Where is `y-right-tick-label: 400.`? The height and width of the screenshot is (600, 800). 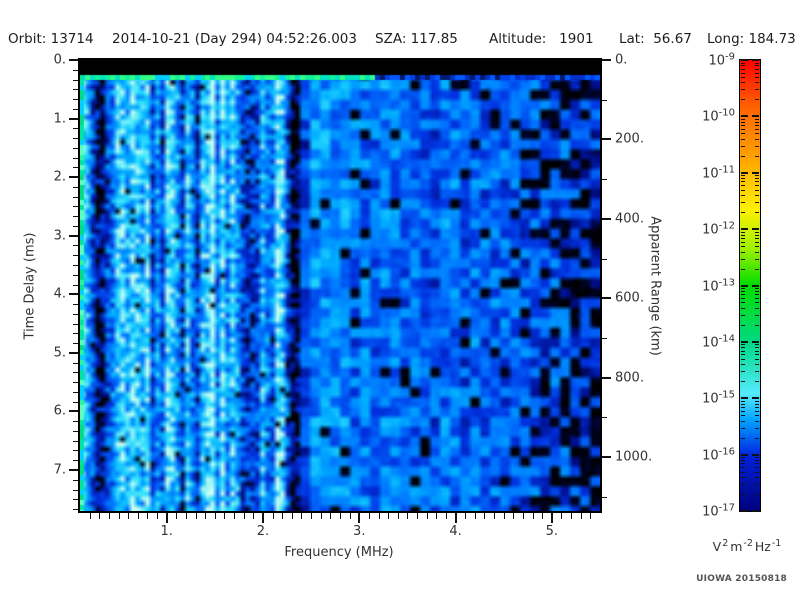 y-right-tick-label: 400. is located at coordinates (629, 219).